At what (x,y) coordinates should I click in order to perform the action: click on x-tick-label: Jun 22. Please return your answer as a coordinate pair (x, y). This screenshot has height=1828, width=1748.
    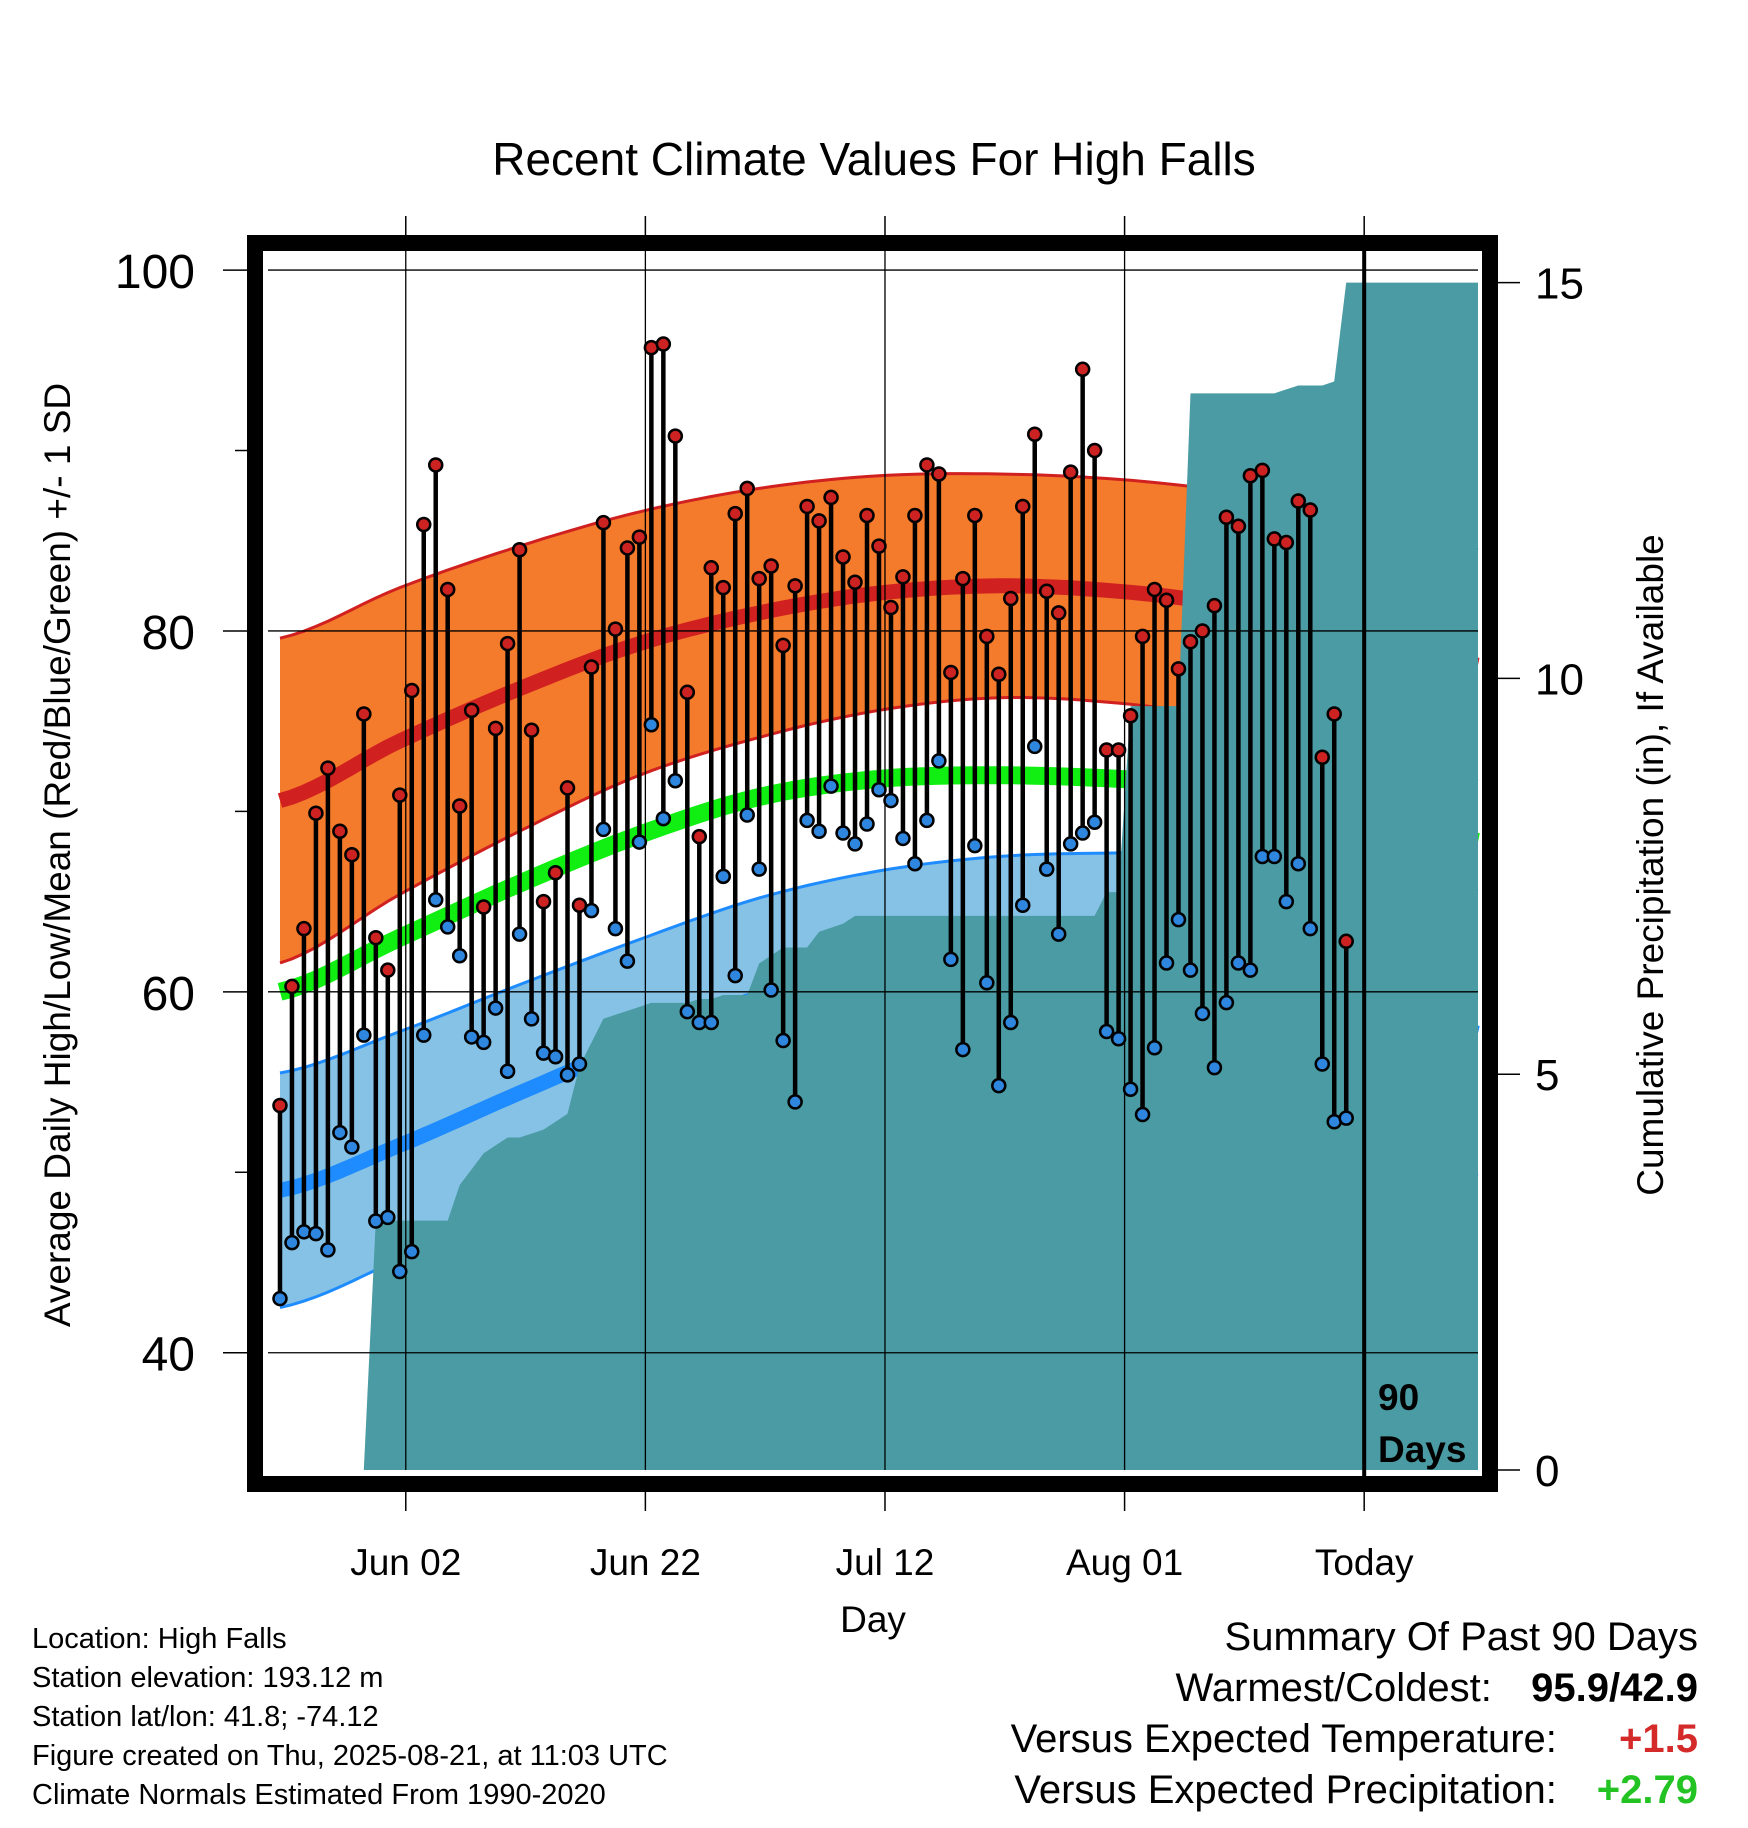
    Looking at the image, I should click on (645, 1562).